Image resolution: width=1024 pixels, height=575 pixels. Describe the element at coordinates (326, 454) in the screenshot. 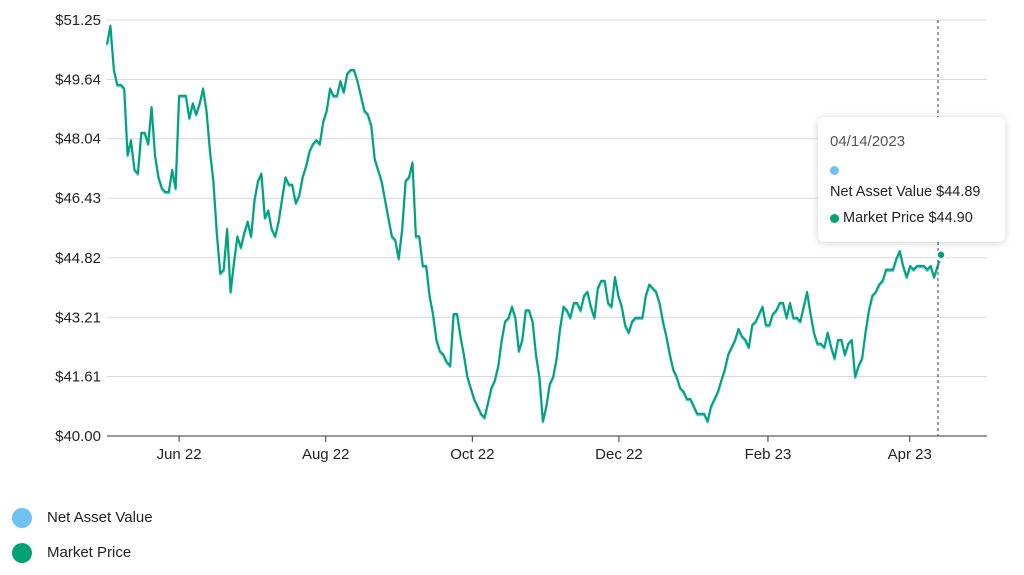

I see `x-tick-label: Aug 22` at that location.